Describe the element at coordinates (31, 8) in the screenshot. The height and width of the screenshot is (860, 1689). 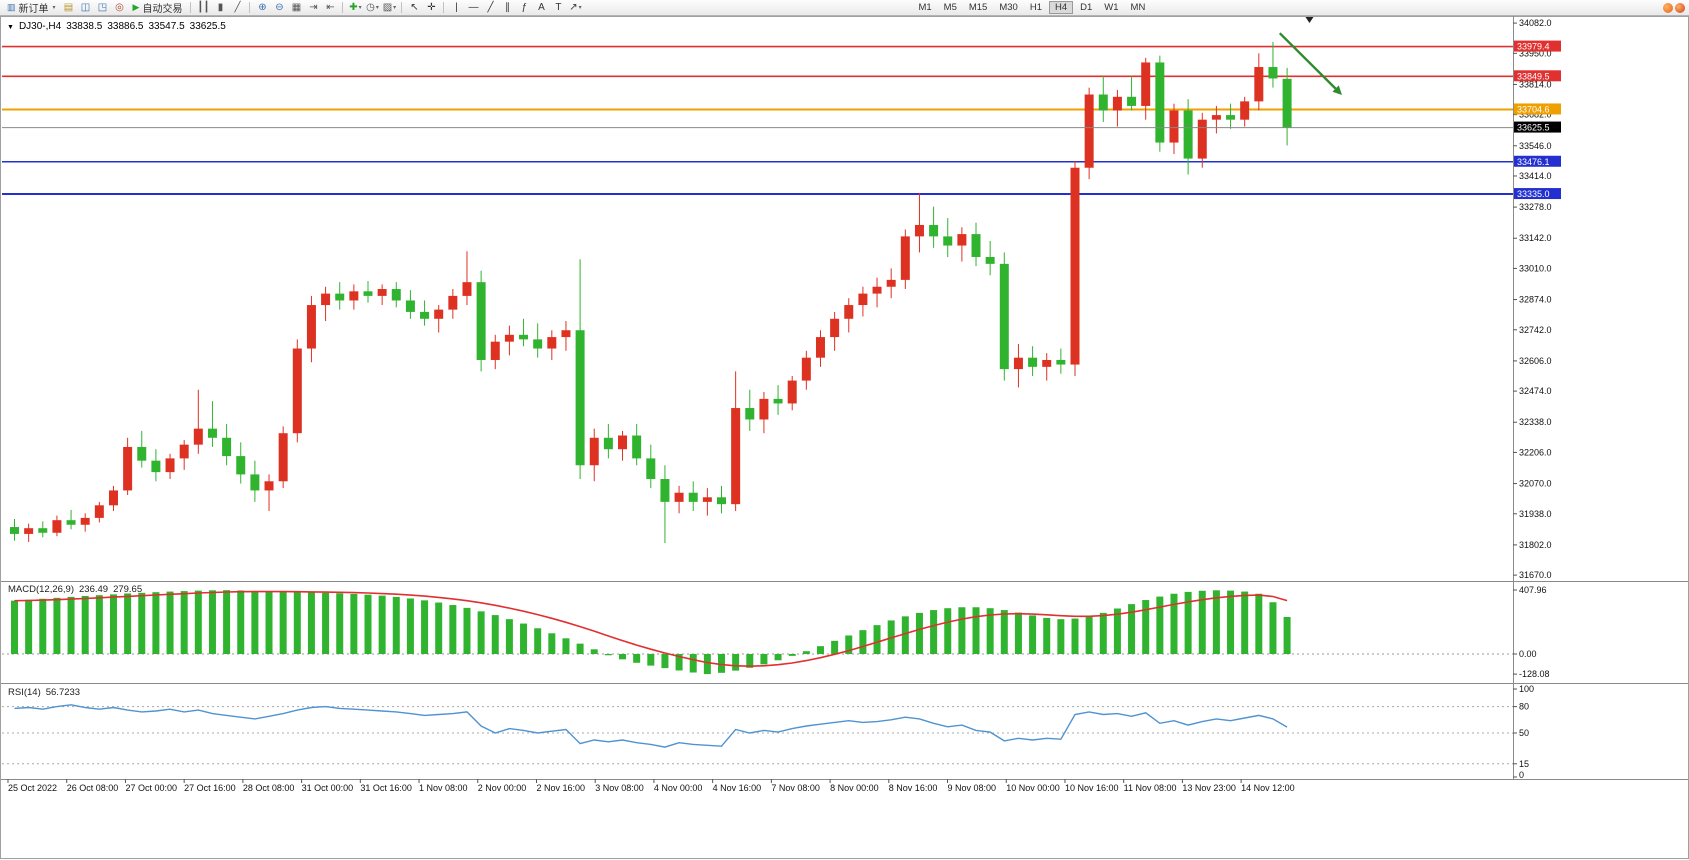
I see `new-order-button: ▥ 新订单 ▾` at that location.